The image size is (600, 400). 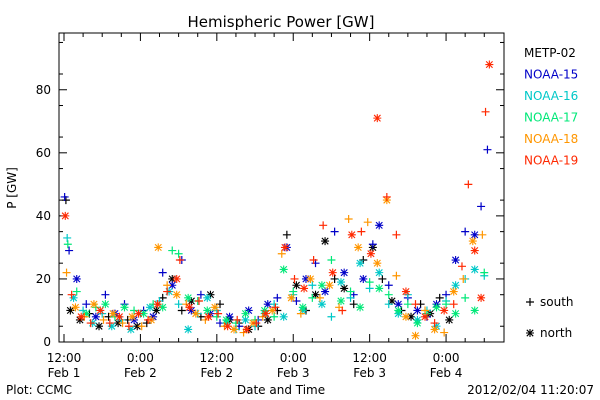 What do you see at coordinates (39, 390) in the screenshot?
I see `plot-credit: Plot: CCMC` at bounding box center [39, 390].